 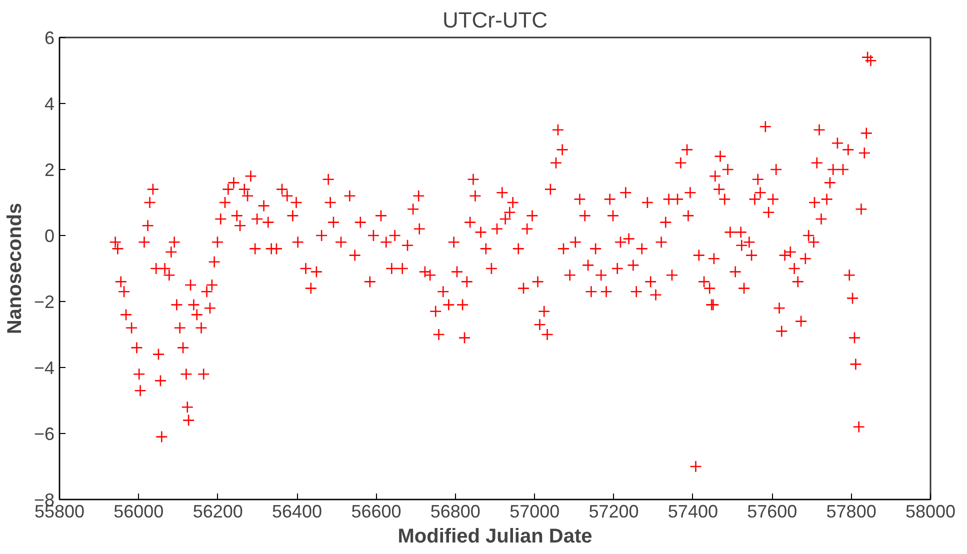 What do you see at coordinates (49, 236) in the screenshot?
I see `y-tick-label: 0` at bounding box center [49, 236].